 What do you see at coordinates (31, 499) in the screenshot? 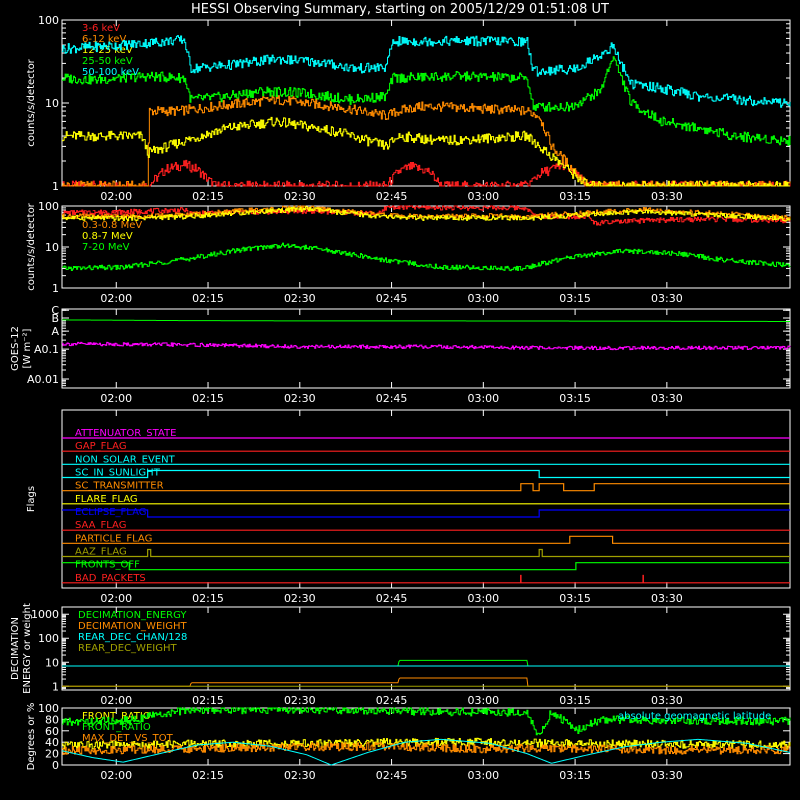
I see `y-axis-label: Flags` at bounding box center [31, 499].